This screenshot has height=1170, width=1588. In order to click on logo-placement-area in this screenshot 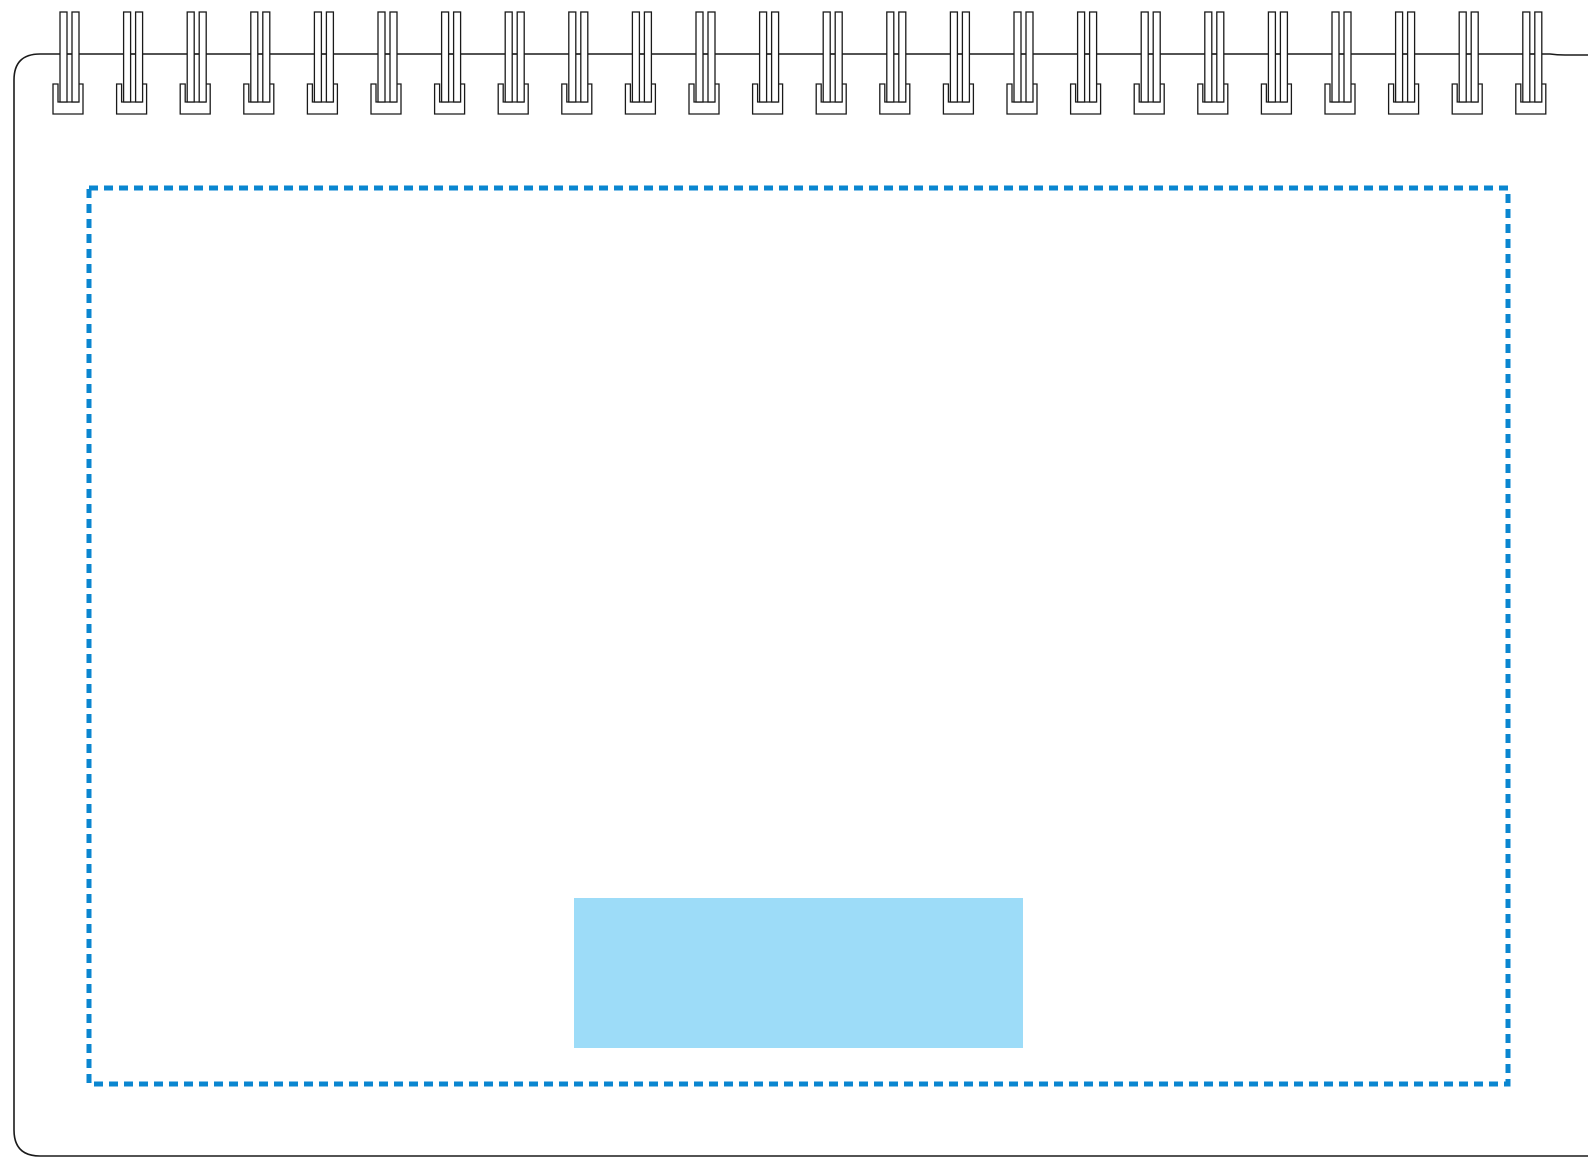, I will do `click(798, 973)`.